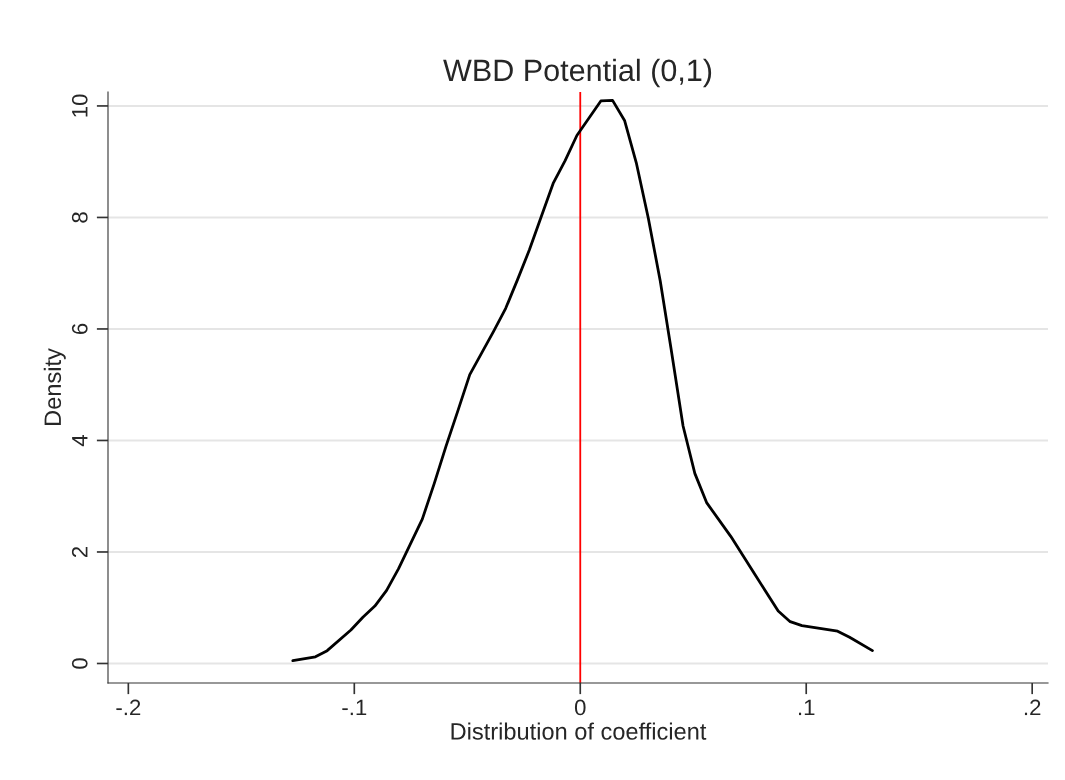 The image size is (1065, 780). I want to click on y-tick-label: 10, so click(79, 105).